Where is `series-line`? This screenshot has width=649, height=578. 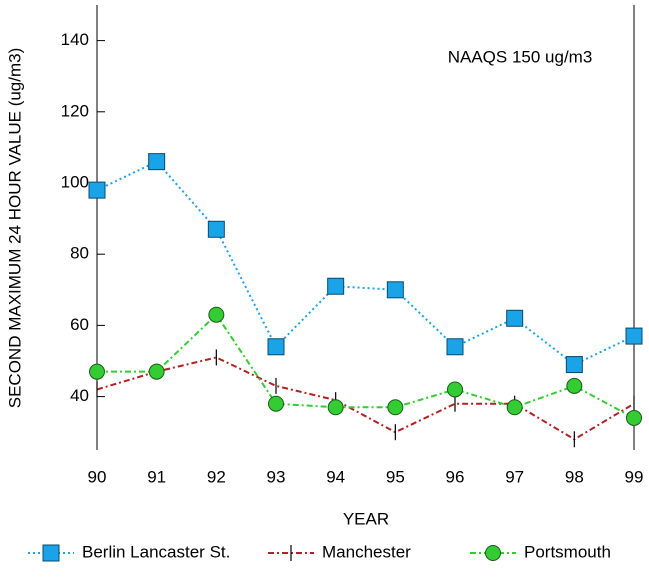 series-line is located at coordinates (365, 398).